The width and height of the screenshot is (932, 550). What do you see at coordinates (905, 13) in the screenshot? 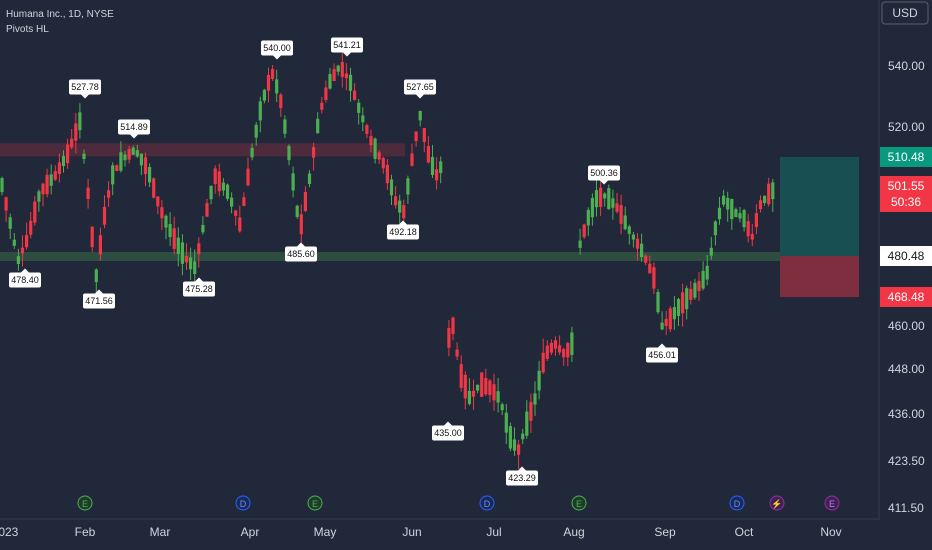
I see `currency-button: USD` at bounding box center [905, 13].